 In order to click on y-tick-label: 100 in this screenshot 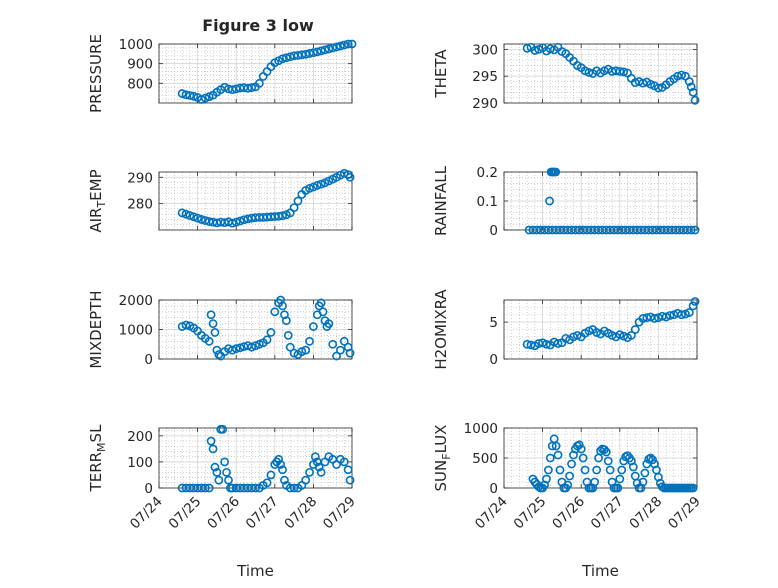, I will do `click(140, 463)`.